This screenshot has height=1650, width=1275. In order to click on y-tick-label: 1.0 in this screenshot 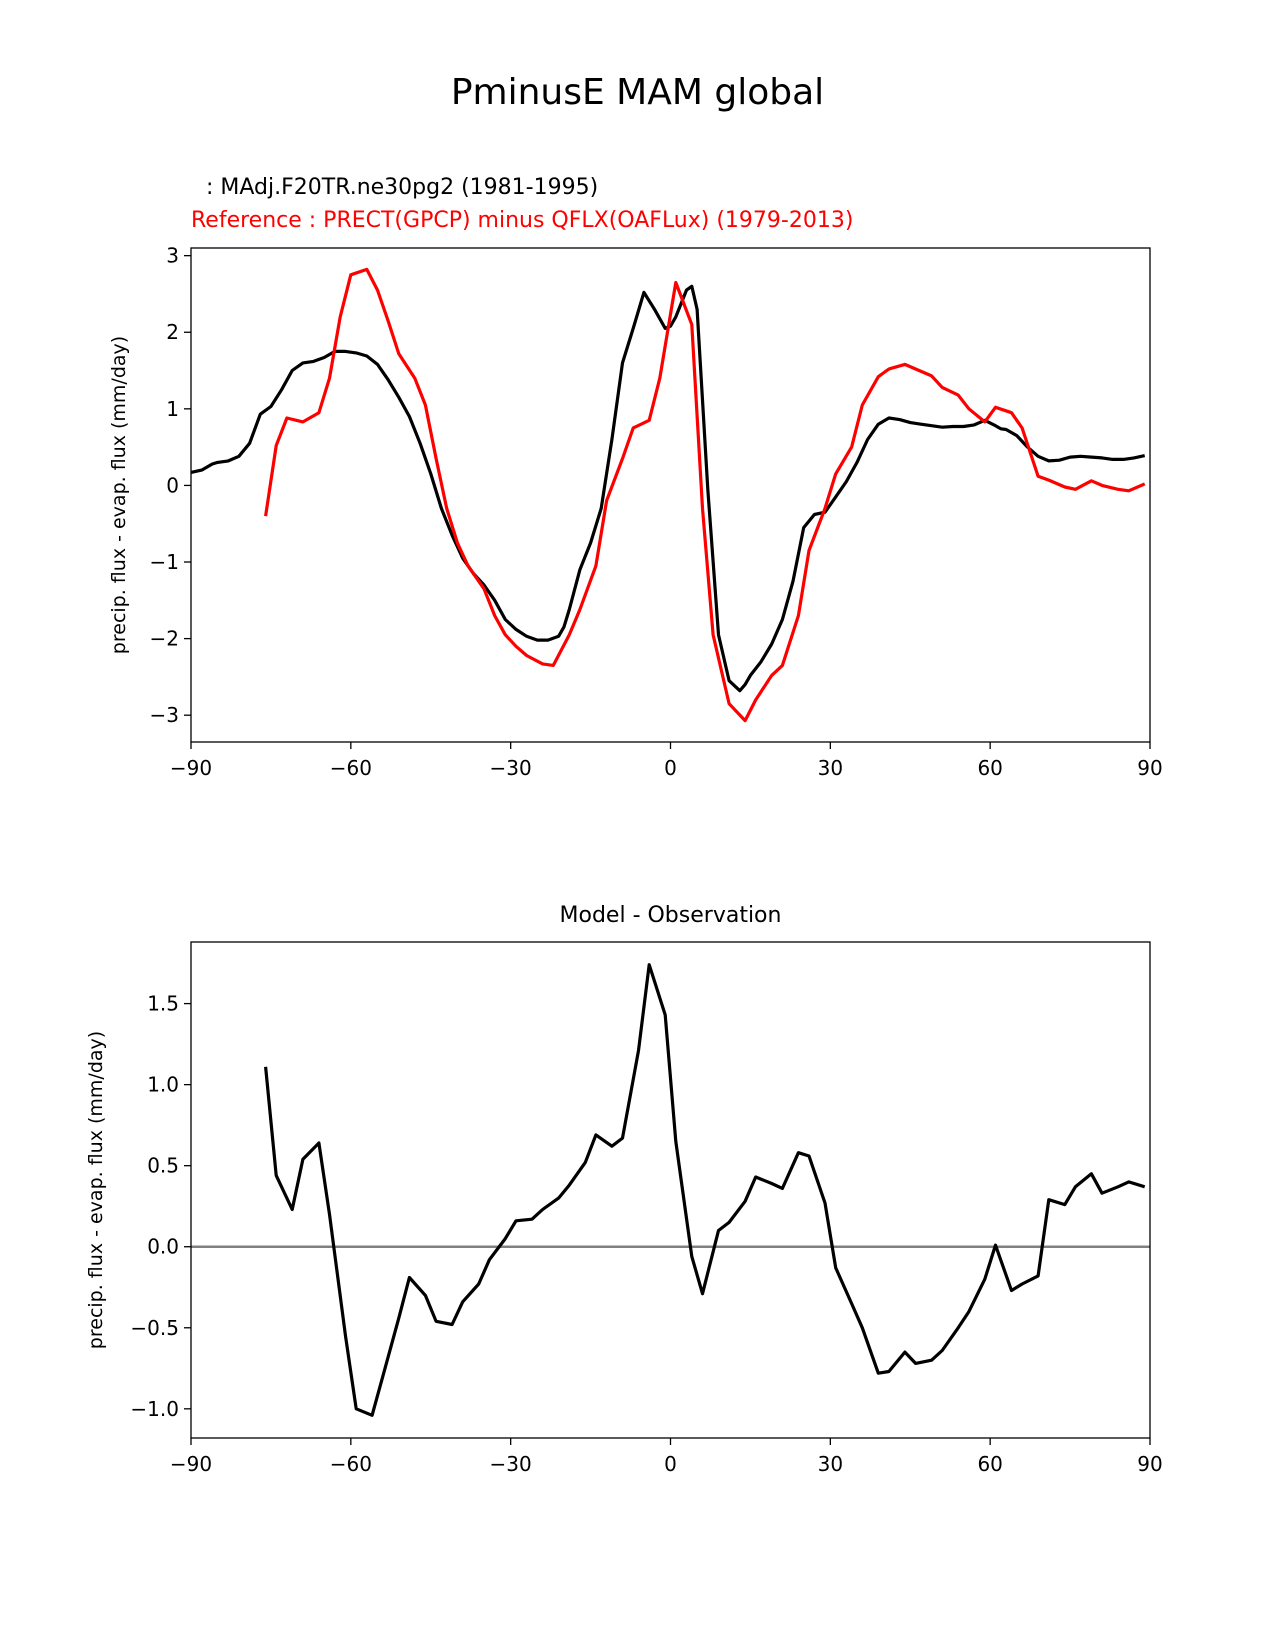, I will do `click(163, 1085)`.